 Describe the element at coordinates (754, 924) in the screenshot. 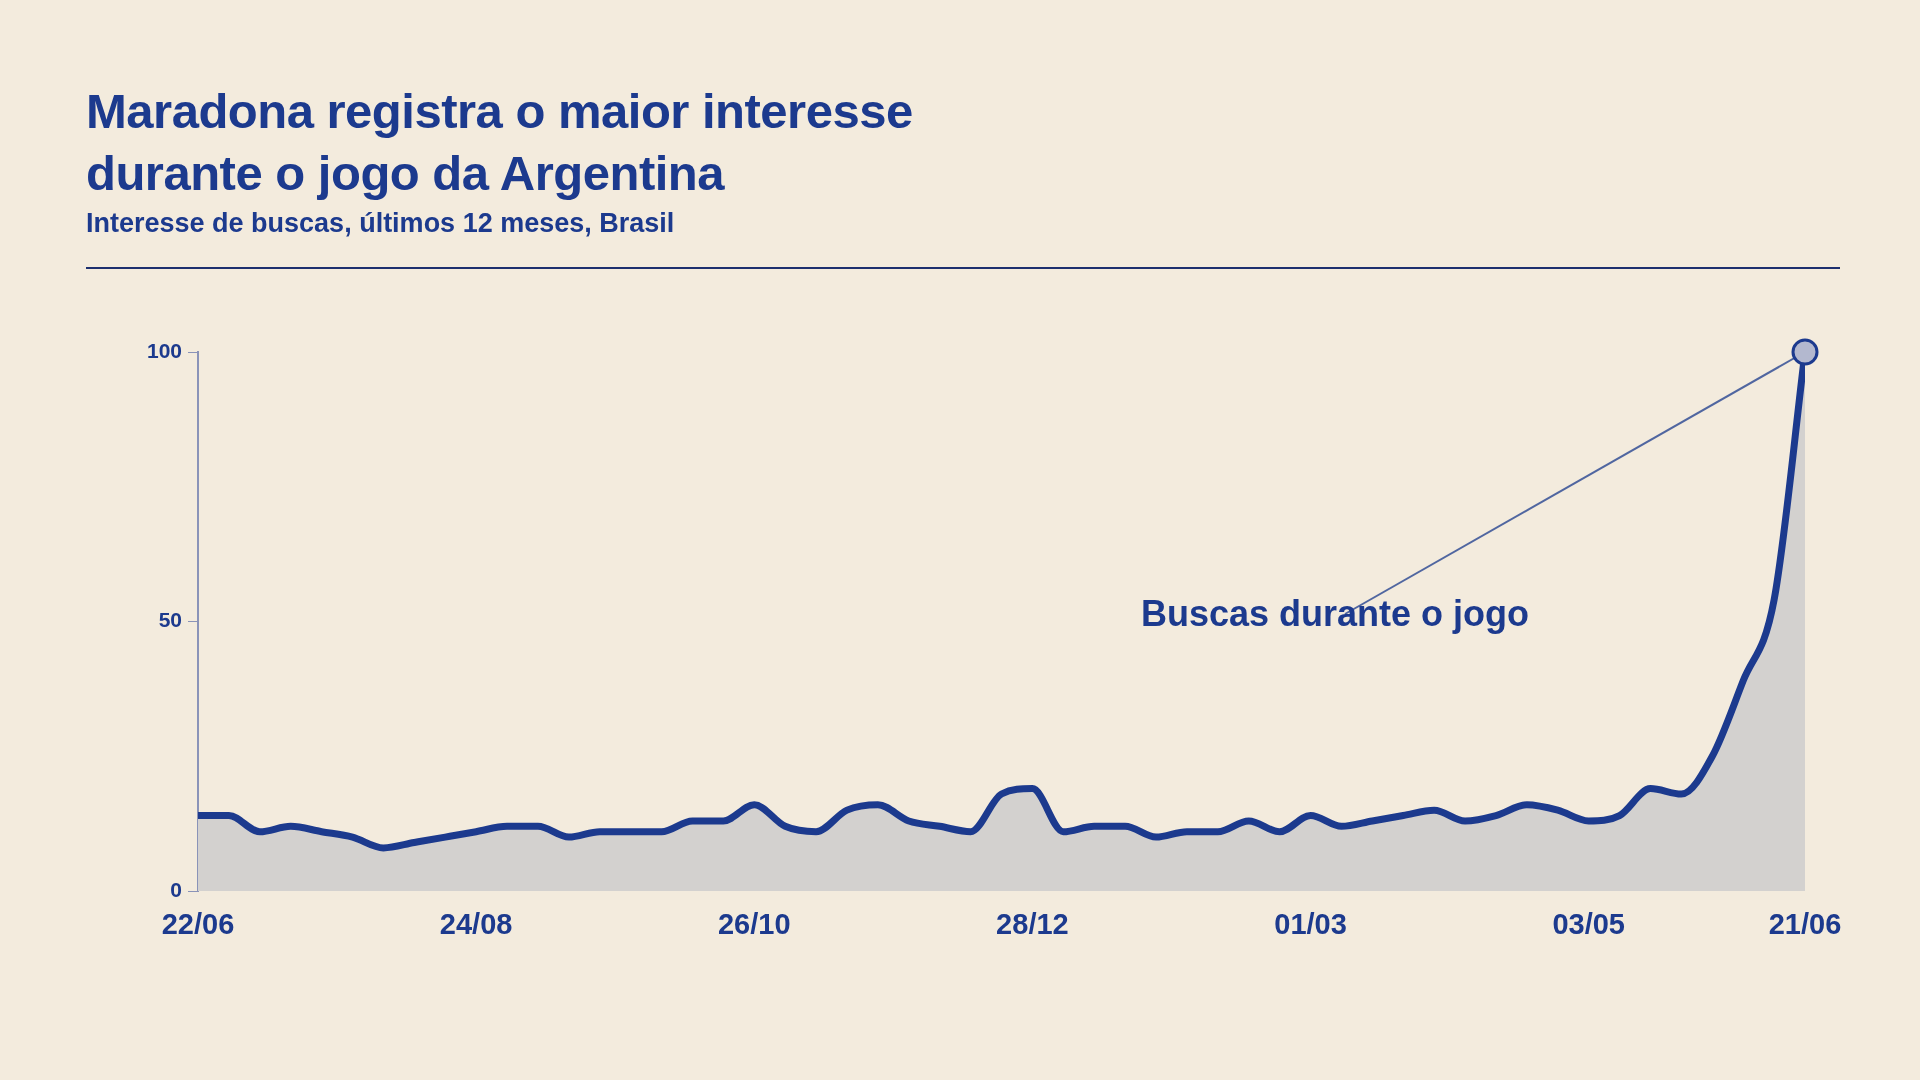

I see `x-tick-label: 26/10` at that location.